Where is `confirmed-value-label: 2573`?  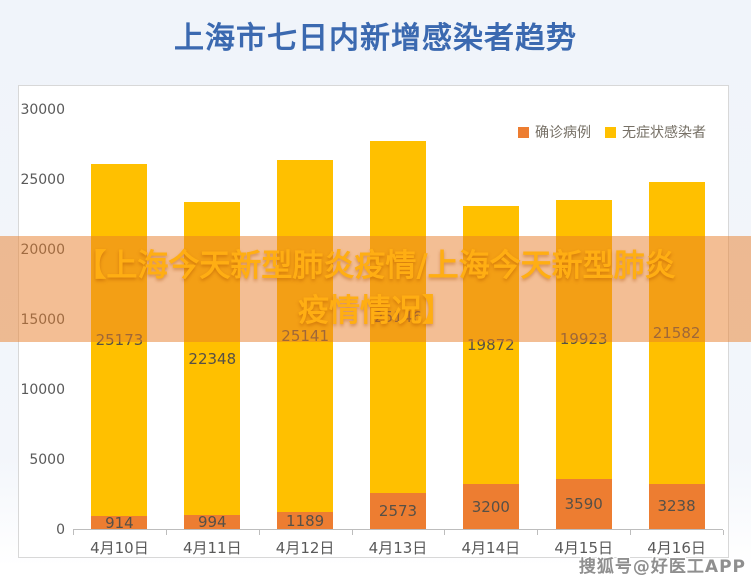 confirmed-value-label: 2573 is located at coordinates (398, 511).